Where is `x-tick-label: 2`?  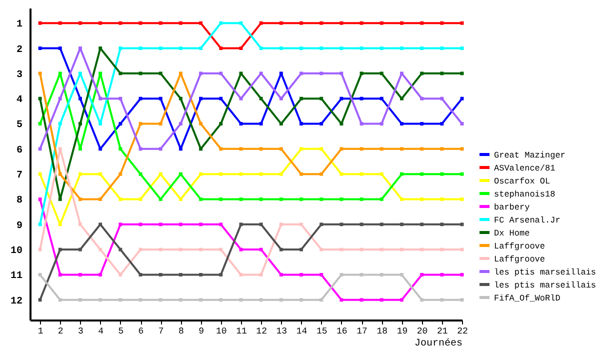
x-tick-label: 2 is located at coordinates (61, 331).